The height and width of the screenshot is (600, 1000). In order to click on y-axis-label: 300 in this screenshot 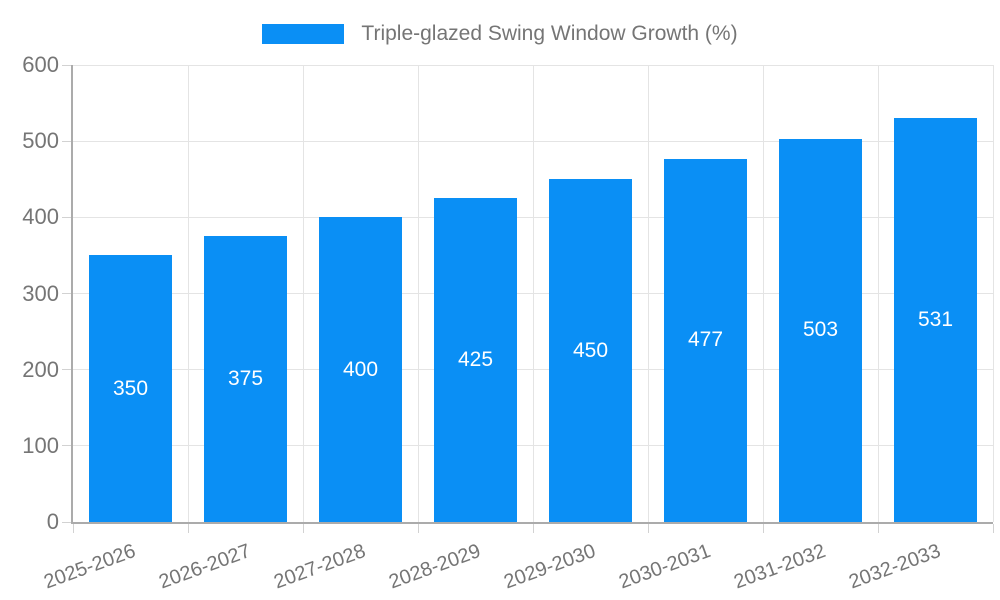, I will do `click(40, 293)`.